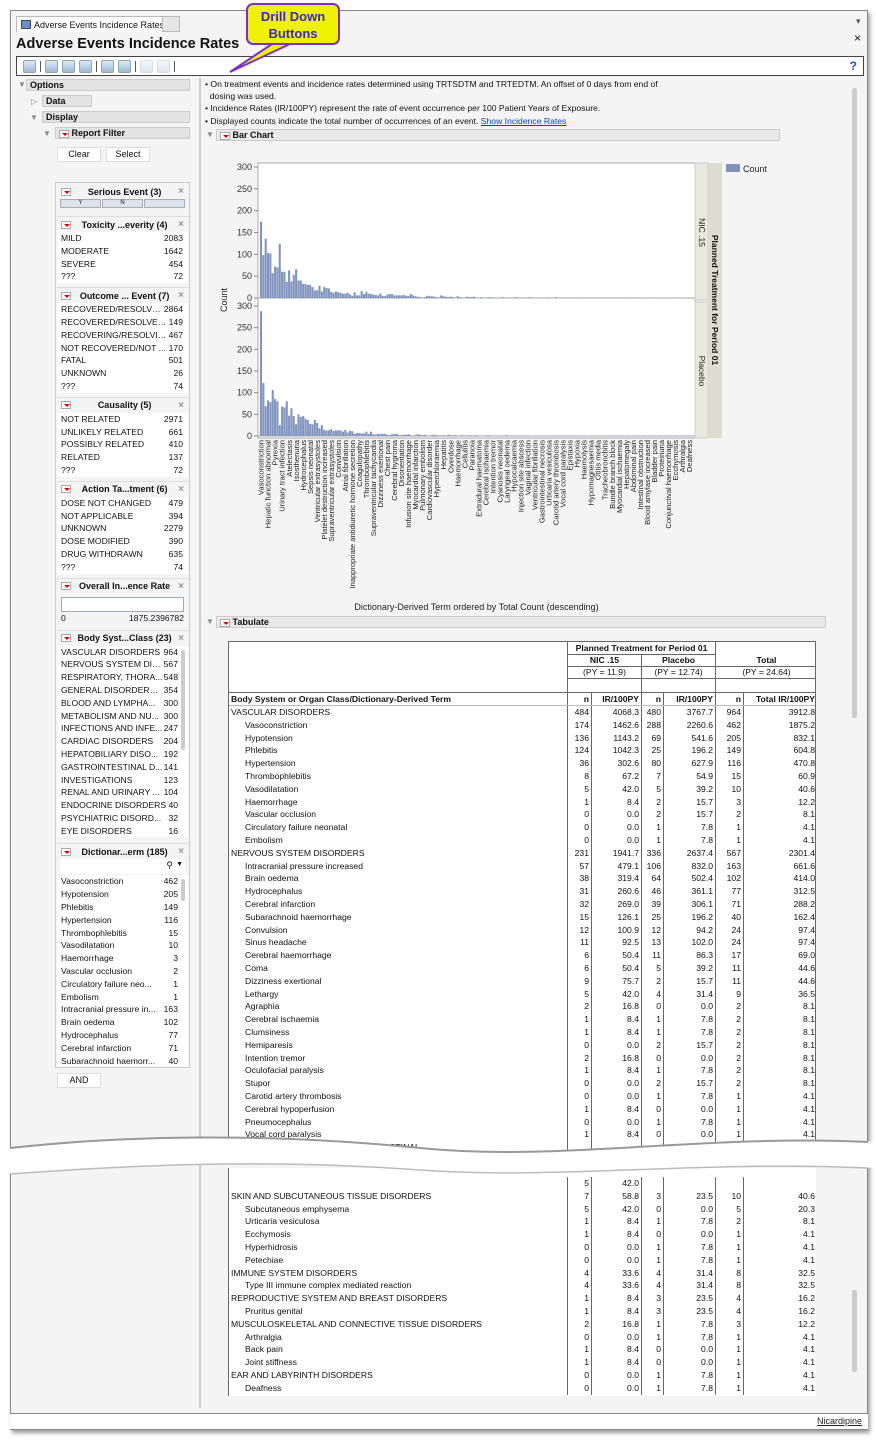 Image resolution: width=876 pixels, height=1443 pixels. I want to click on table-row: Cerebral ischaemia 1 8.4 1 7.8 2 8.1, so click(522, 1019).